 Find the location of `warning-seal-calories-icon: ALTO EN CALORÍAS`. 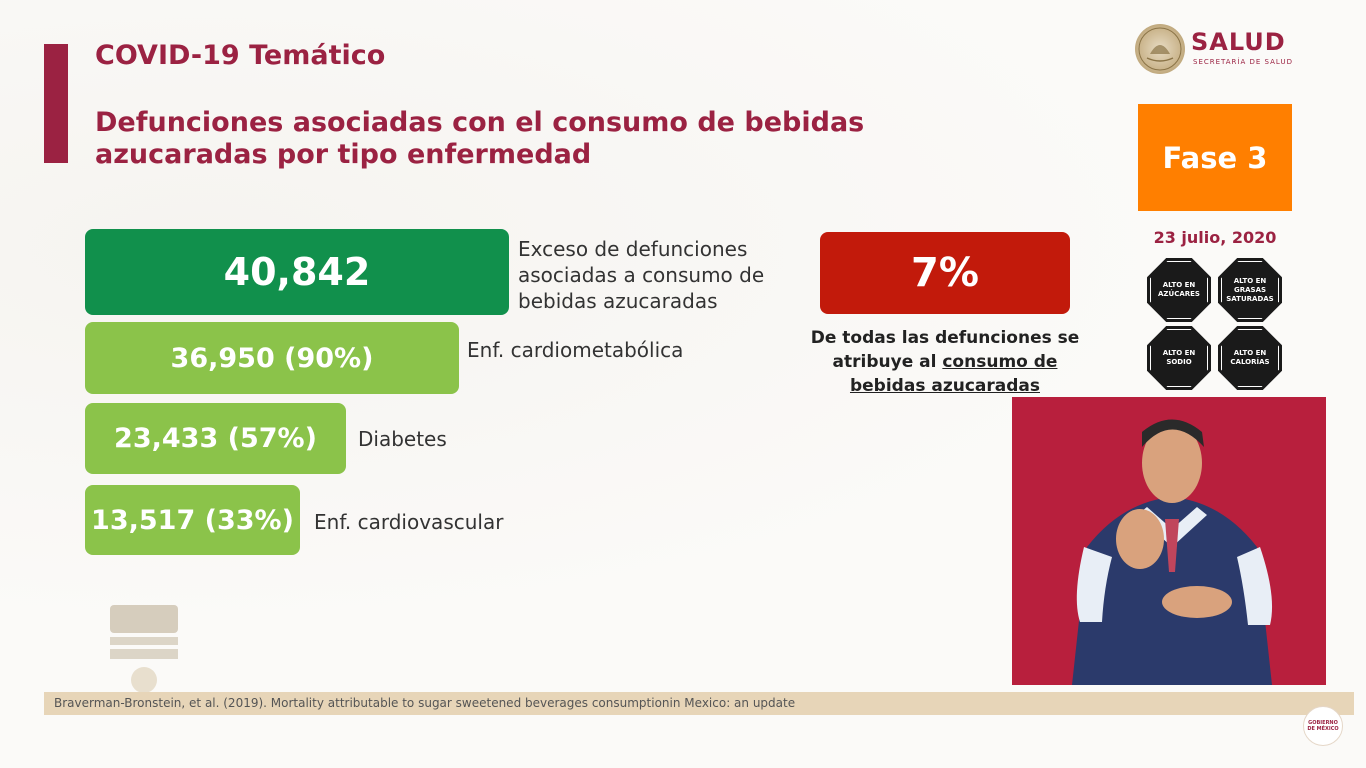

warning-seal-calories-icon: ALTO EN CALORÍAS is located at coordinates (1250, 358).